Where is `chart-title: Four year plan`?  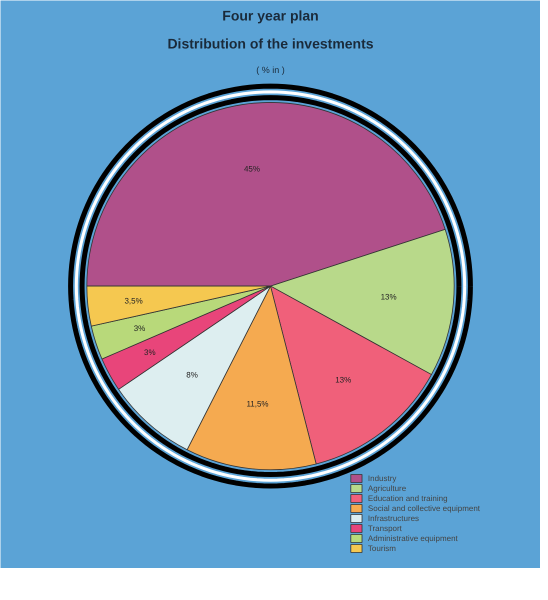
chart-title: Four year plan is located at coordinates (270, 16).